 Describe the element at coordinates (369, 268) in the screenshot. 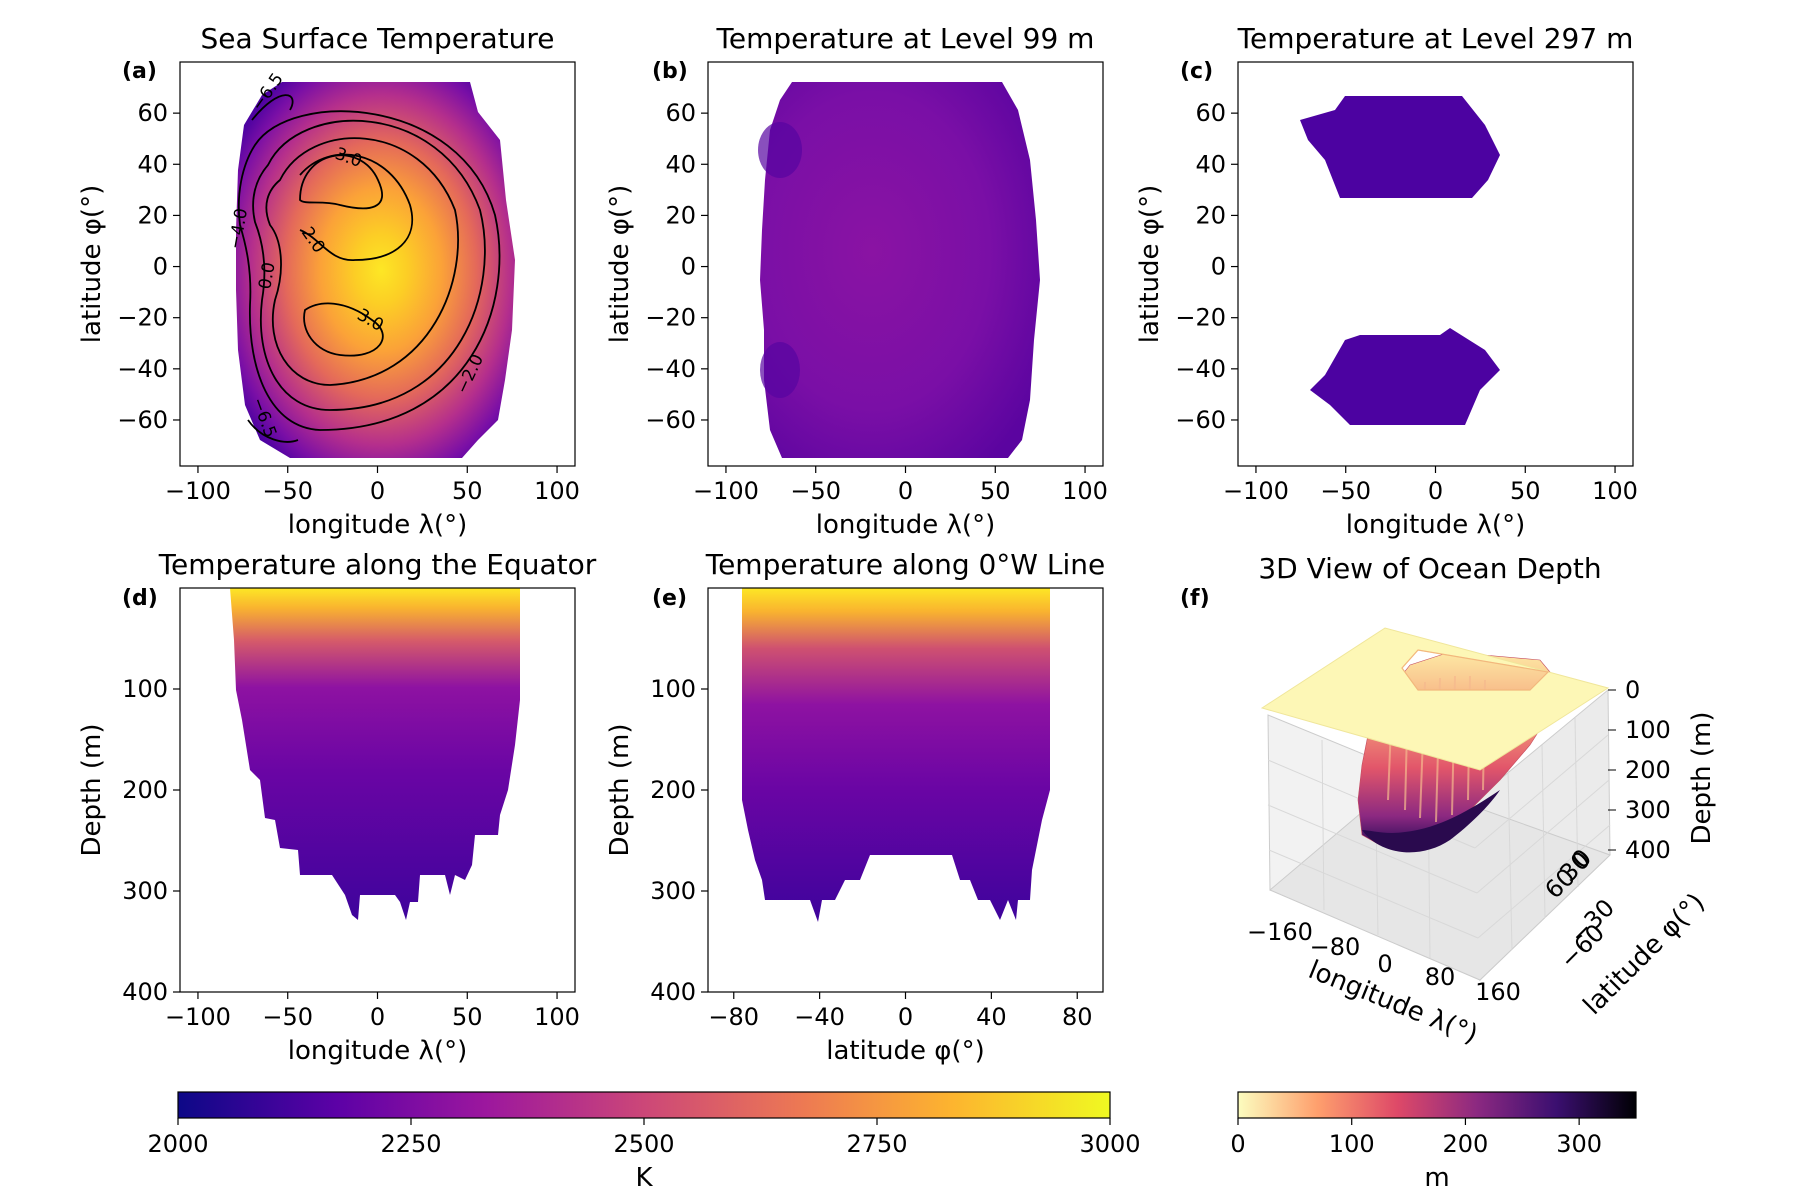

I see `sst-contours` at that location.